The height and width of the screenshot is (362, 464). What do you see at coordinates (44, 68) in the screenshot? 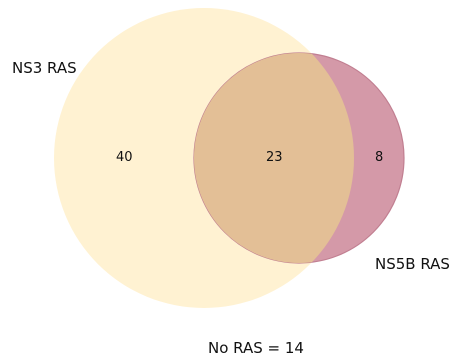
I see `ns3-set-label: NS3 RAS` at bounding box center [44, 68].